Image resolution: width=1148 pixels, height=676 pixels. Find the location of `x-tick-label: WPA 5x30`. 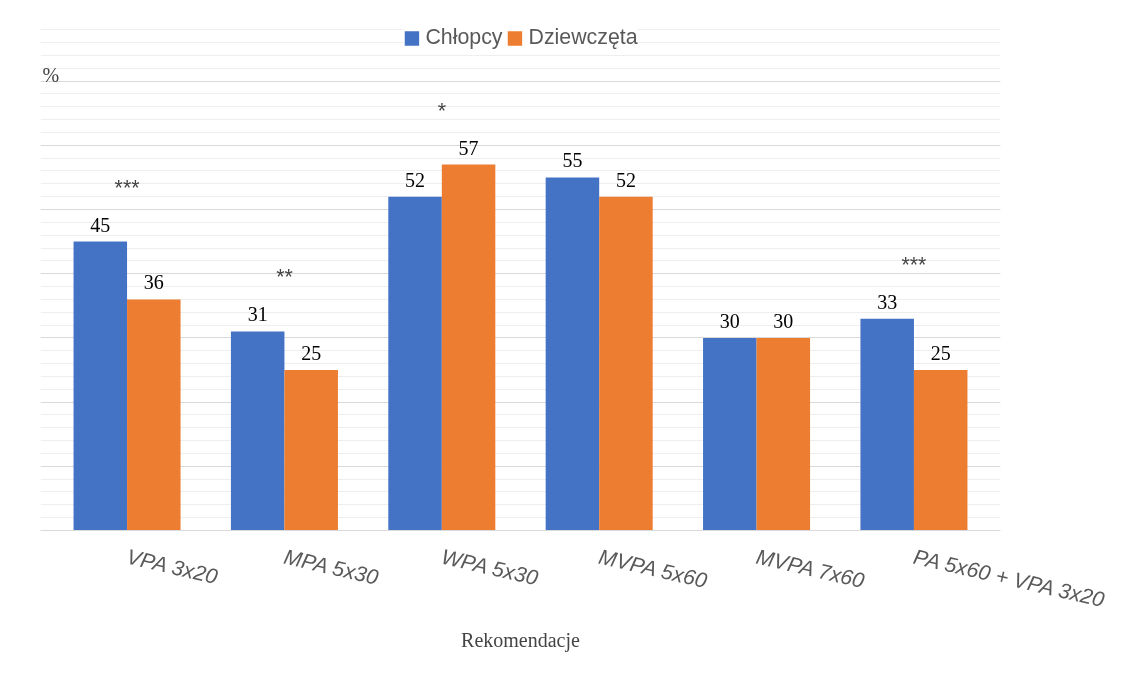

x-tick-label: WPA 5x30 is located at coordinates (490, 567).